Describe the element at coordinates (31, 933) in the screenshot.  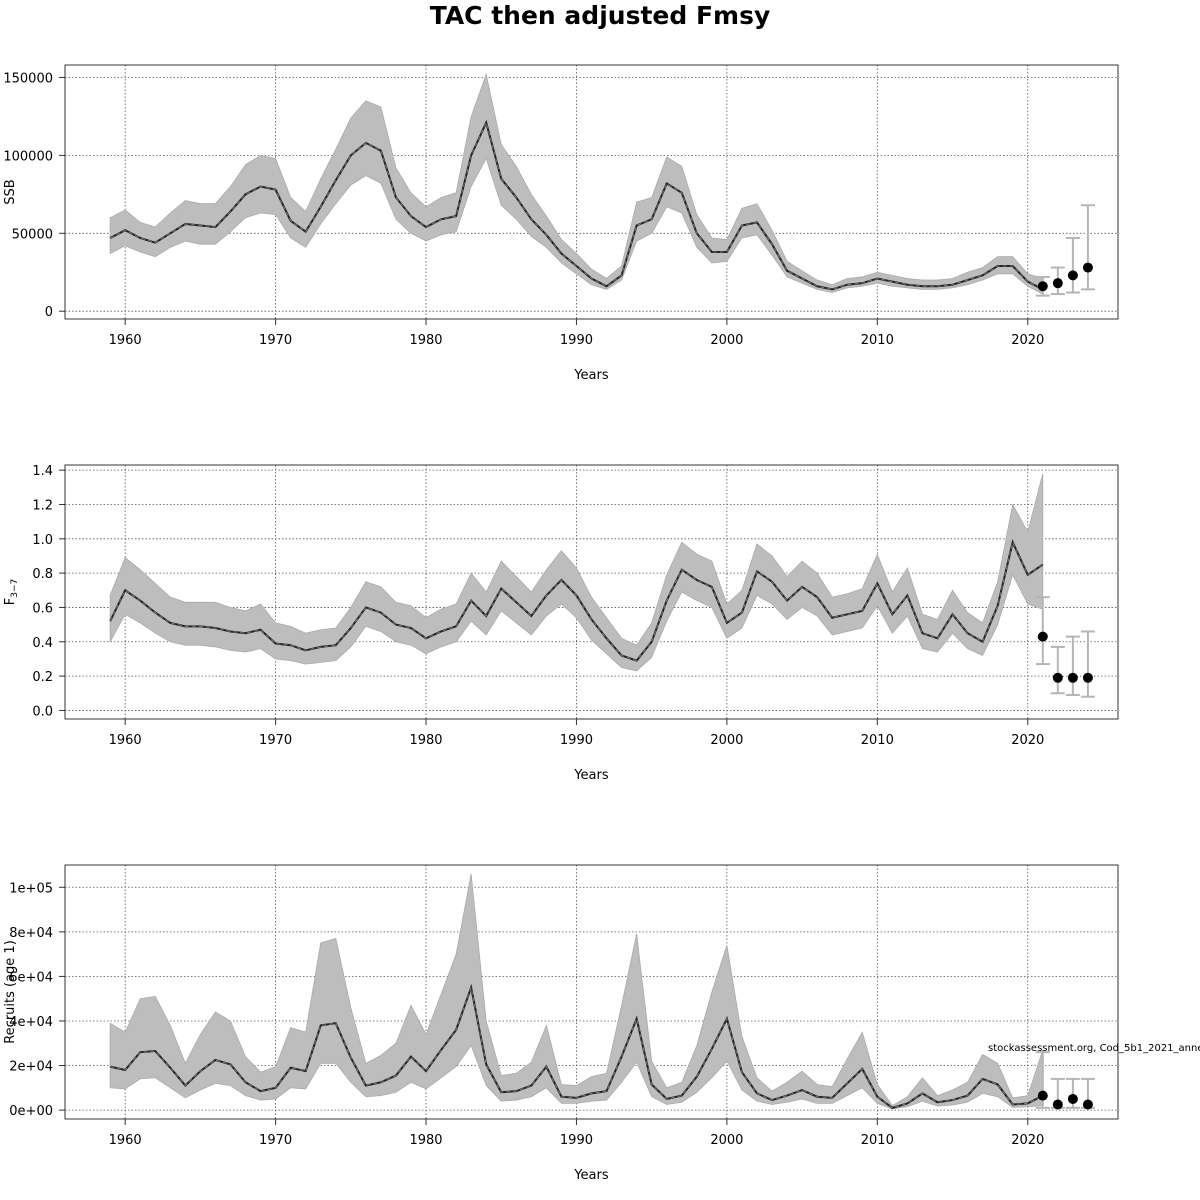
I see `y-tick-label: 8e+04` at that location.